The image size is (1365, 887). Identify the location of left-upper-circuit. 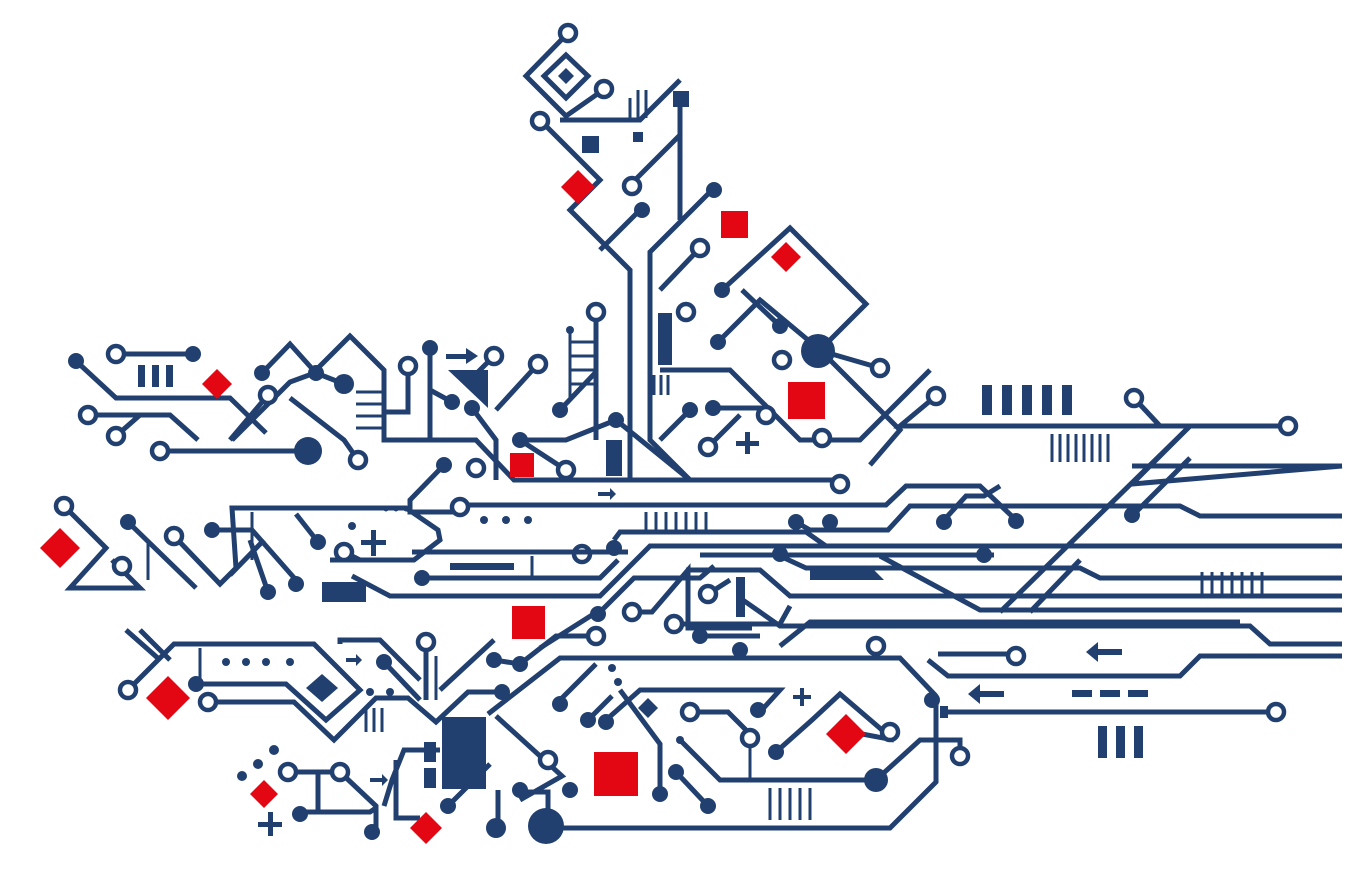
(459, 408).